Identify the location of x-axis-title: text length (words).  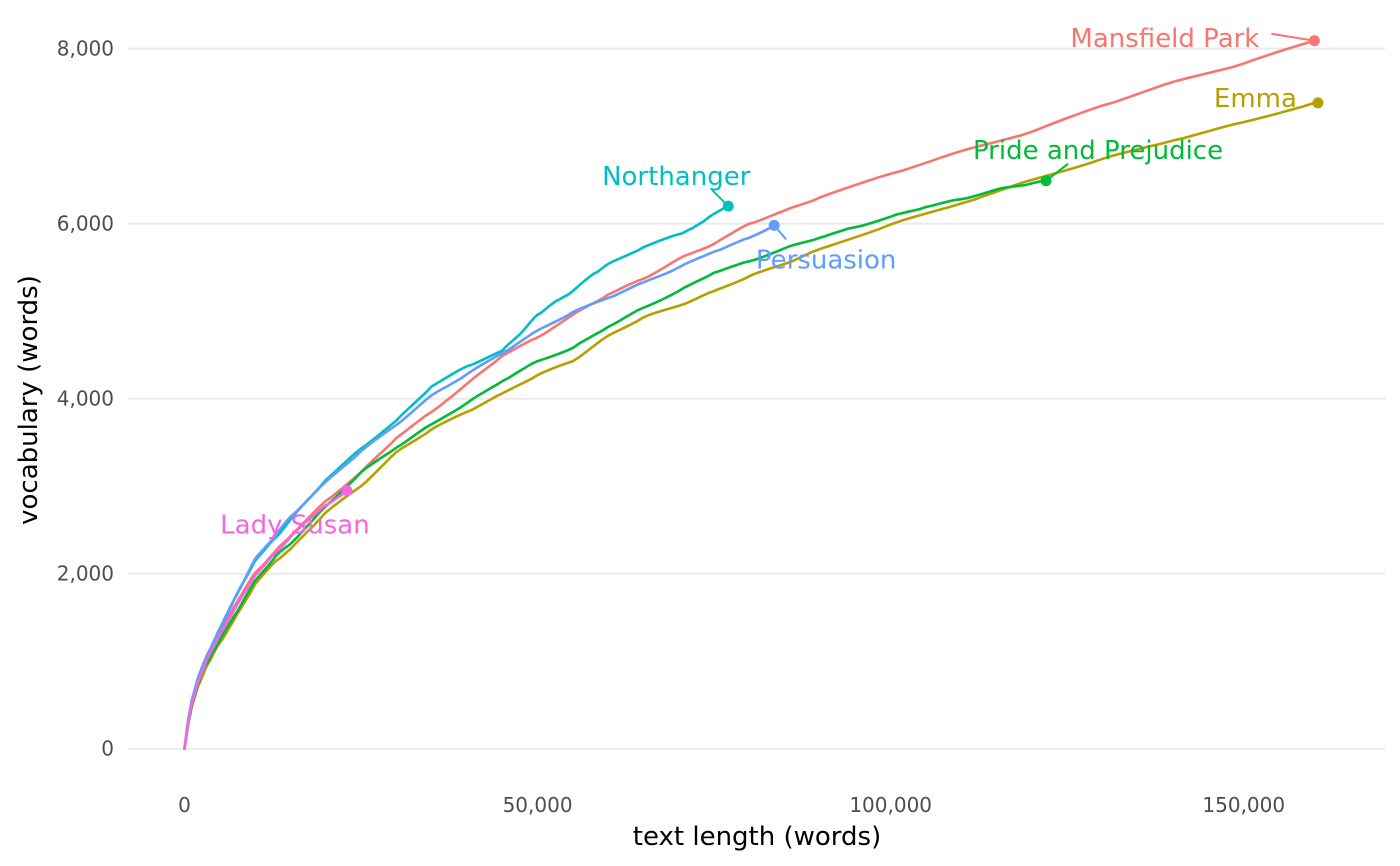
(757, 837).